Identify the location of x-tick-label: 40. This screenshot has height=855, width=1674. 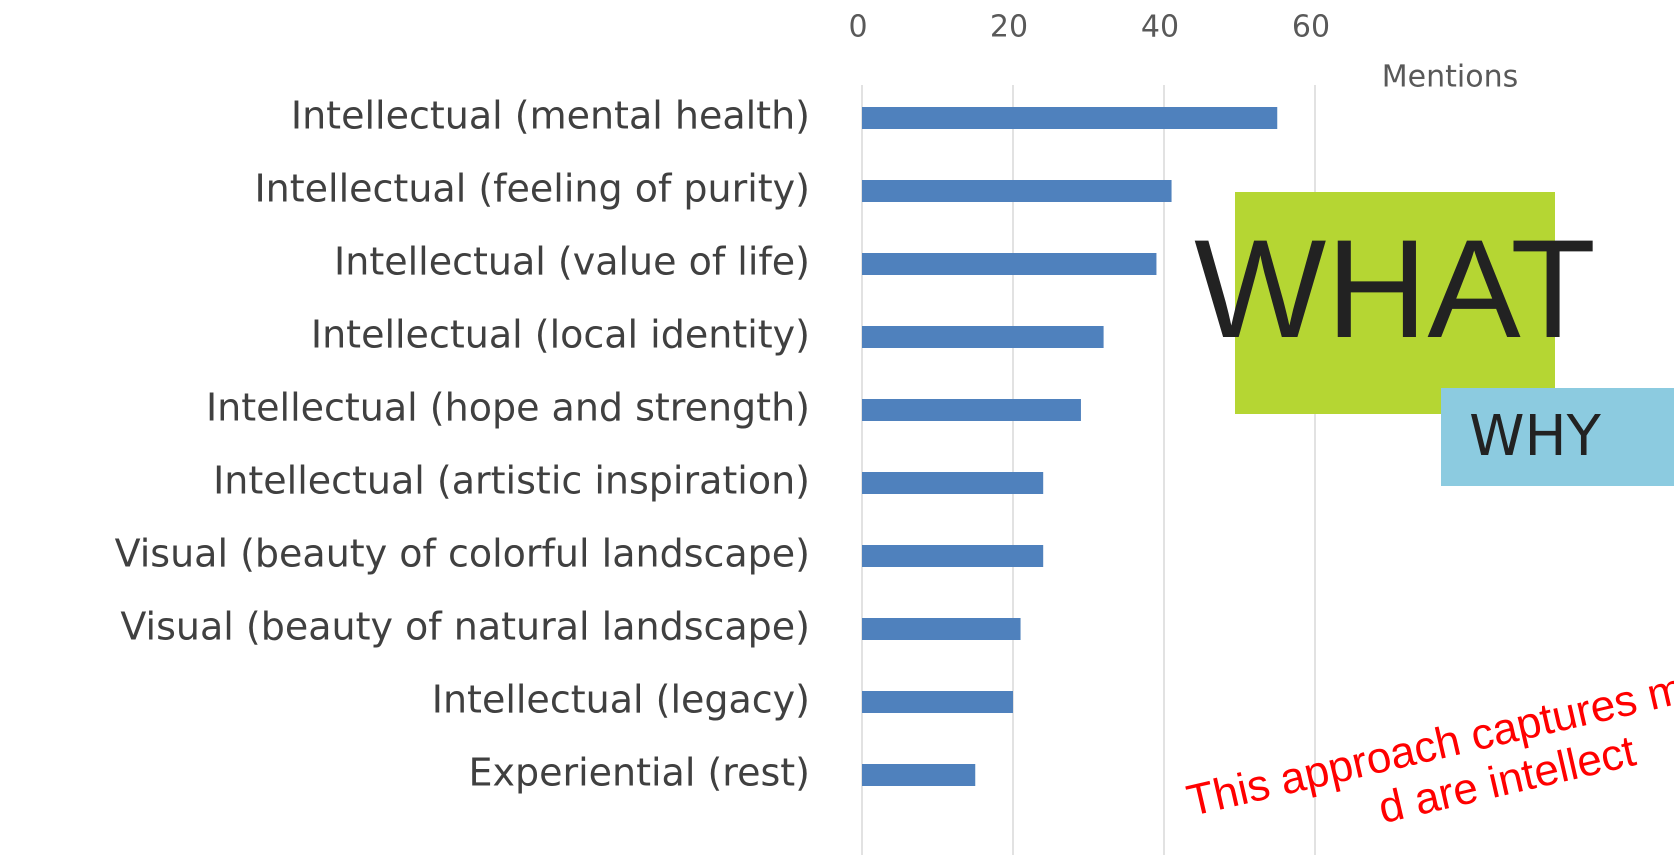
(1160, 27).